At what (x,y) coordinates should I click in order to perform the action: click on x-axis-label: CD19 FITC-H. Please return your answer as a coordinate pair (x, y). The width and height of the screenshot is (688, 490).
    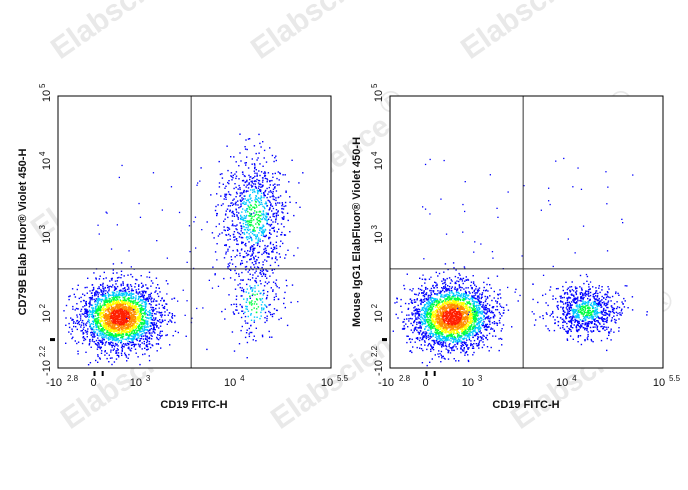
    Looking at the image, I should click on (193, 405).